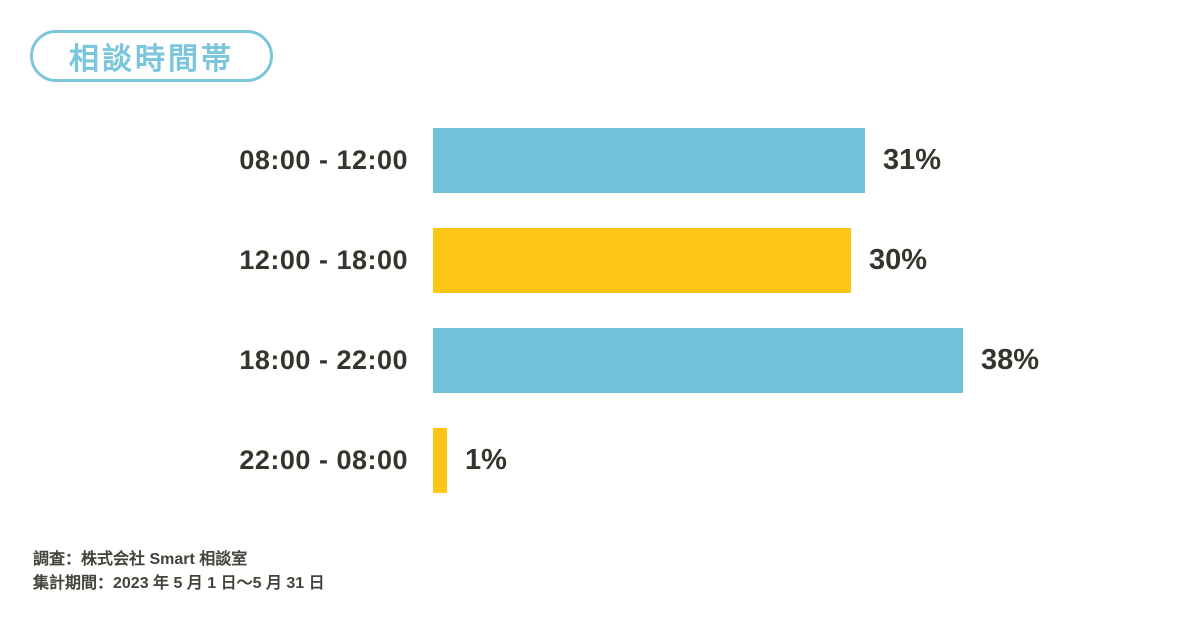 The image size is (1200, 630). I want to click on chart-title: 相談時間帯, so click(151, 59).